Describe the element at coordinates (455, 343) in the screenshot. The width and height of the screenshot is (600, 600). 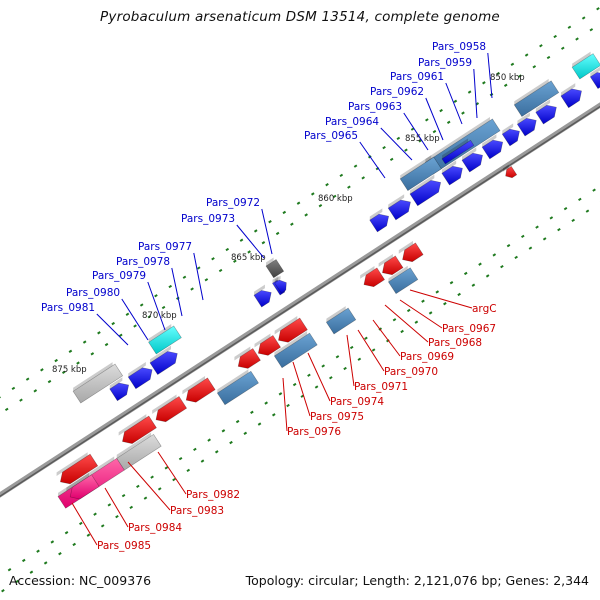
I see `gene-label: Pars_0968` at that location.